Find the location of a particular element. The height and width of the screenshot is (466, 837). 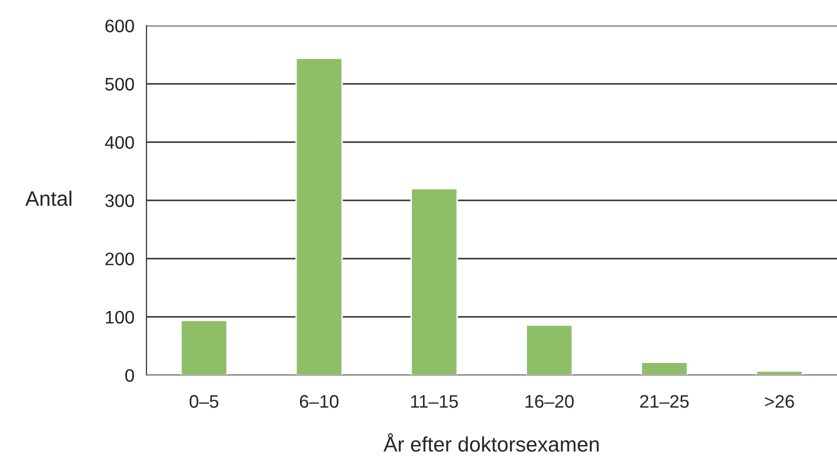

y-tick-label: 500 is located at coordinates (119, 84).